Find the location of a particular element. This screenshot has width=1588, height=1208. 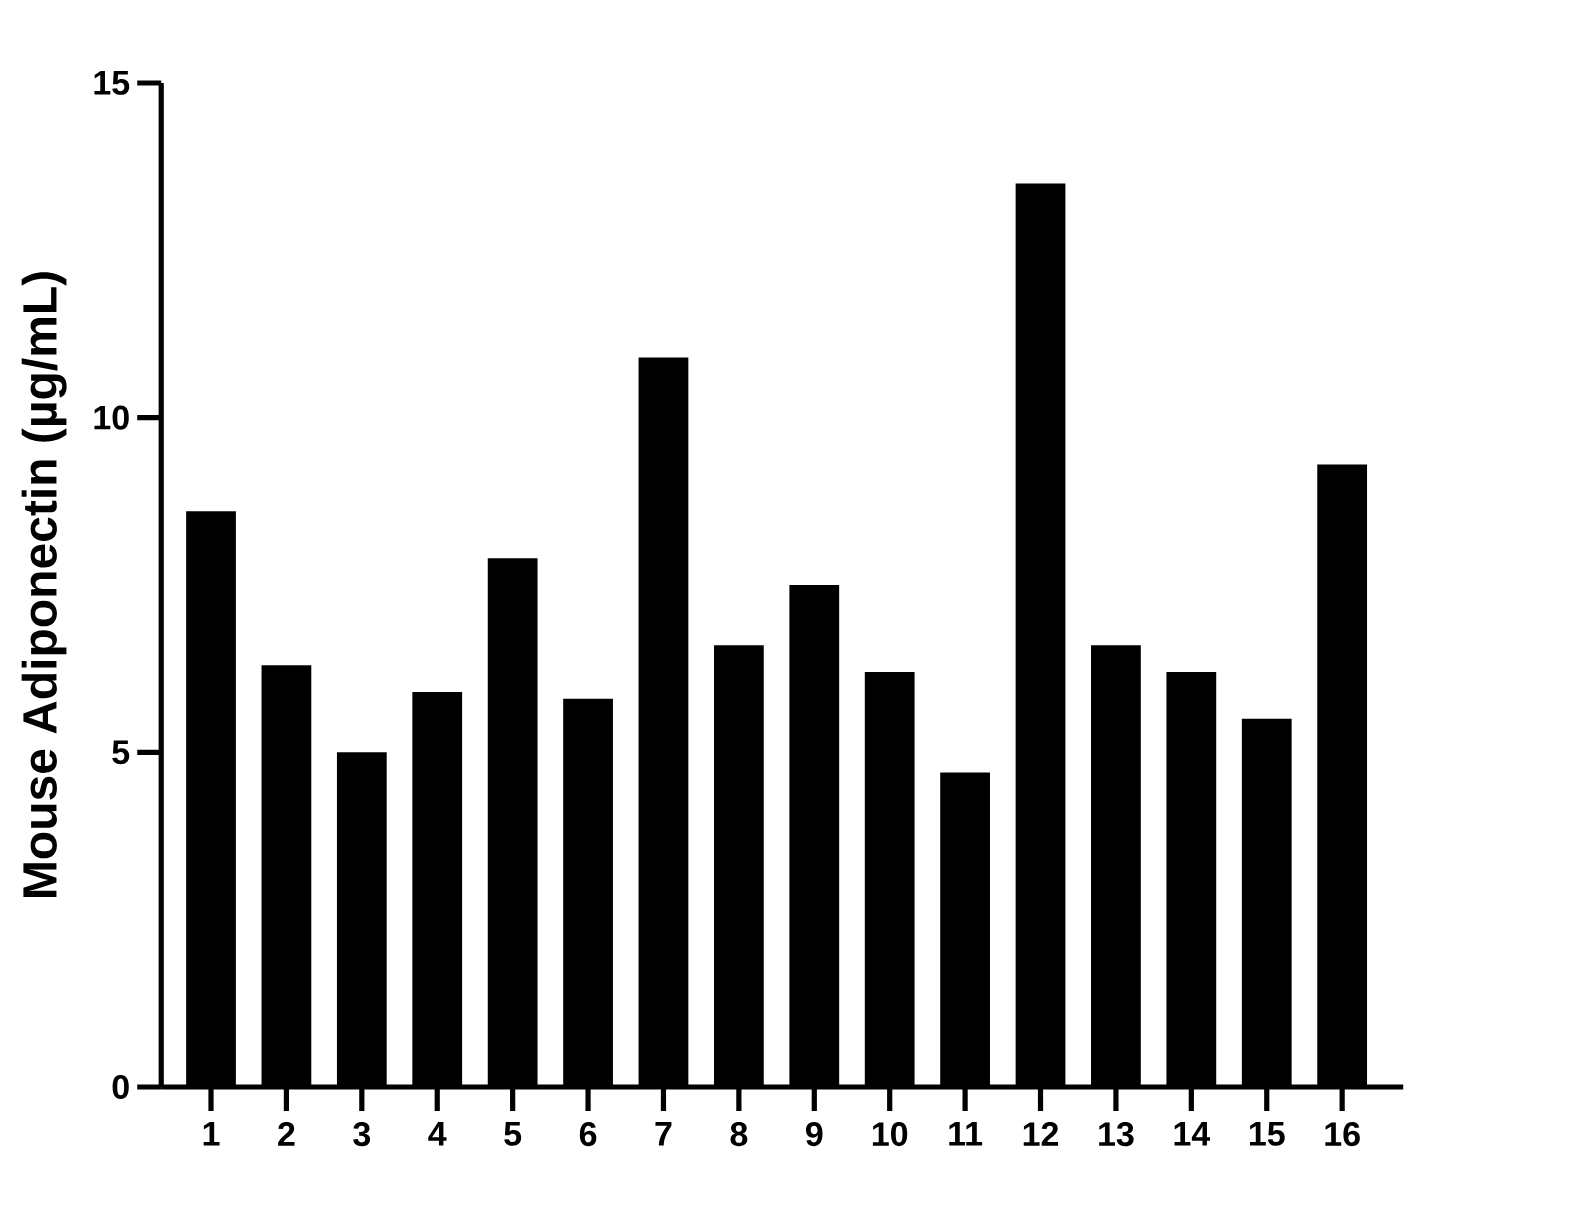

x-tick-label: 5 is located at coordinates (513, 1134).